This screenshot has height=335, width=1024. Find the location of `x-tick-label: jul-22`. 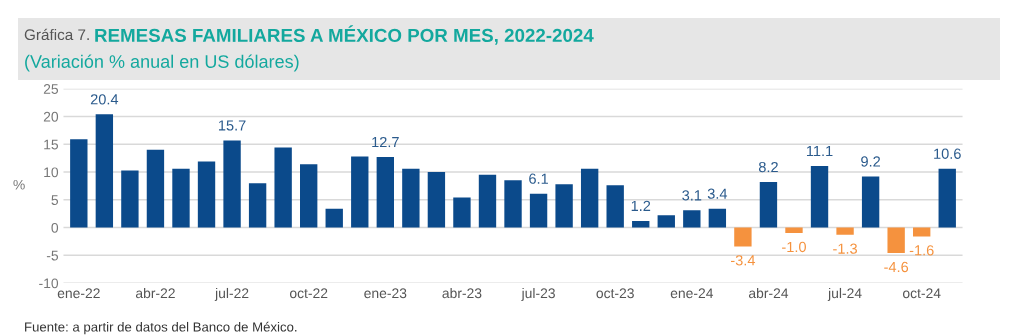

x-tick-label: jul-22 is located at coordinates (231, 294).